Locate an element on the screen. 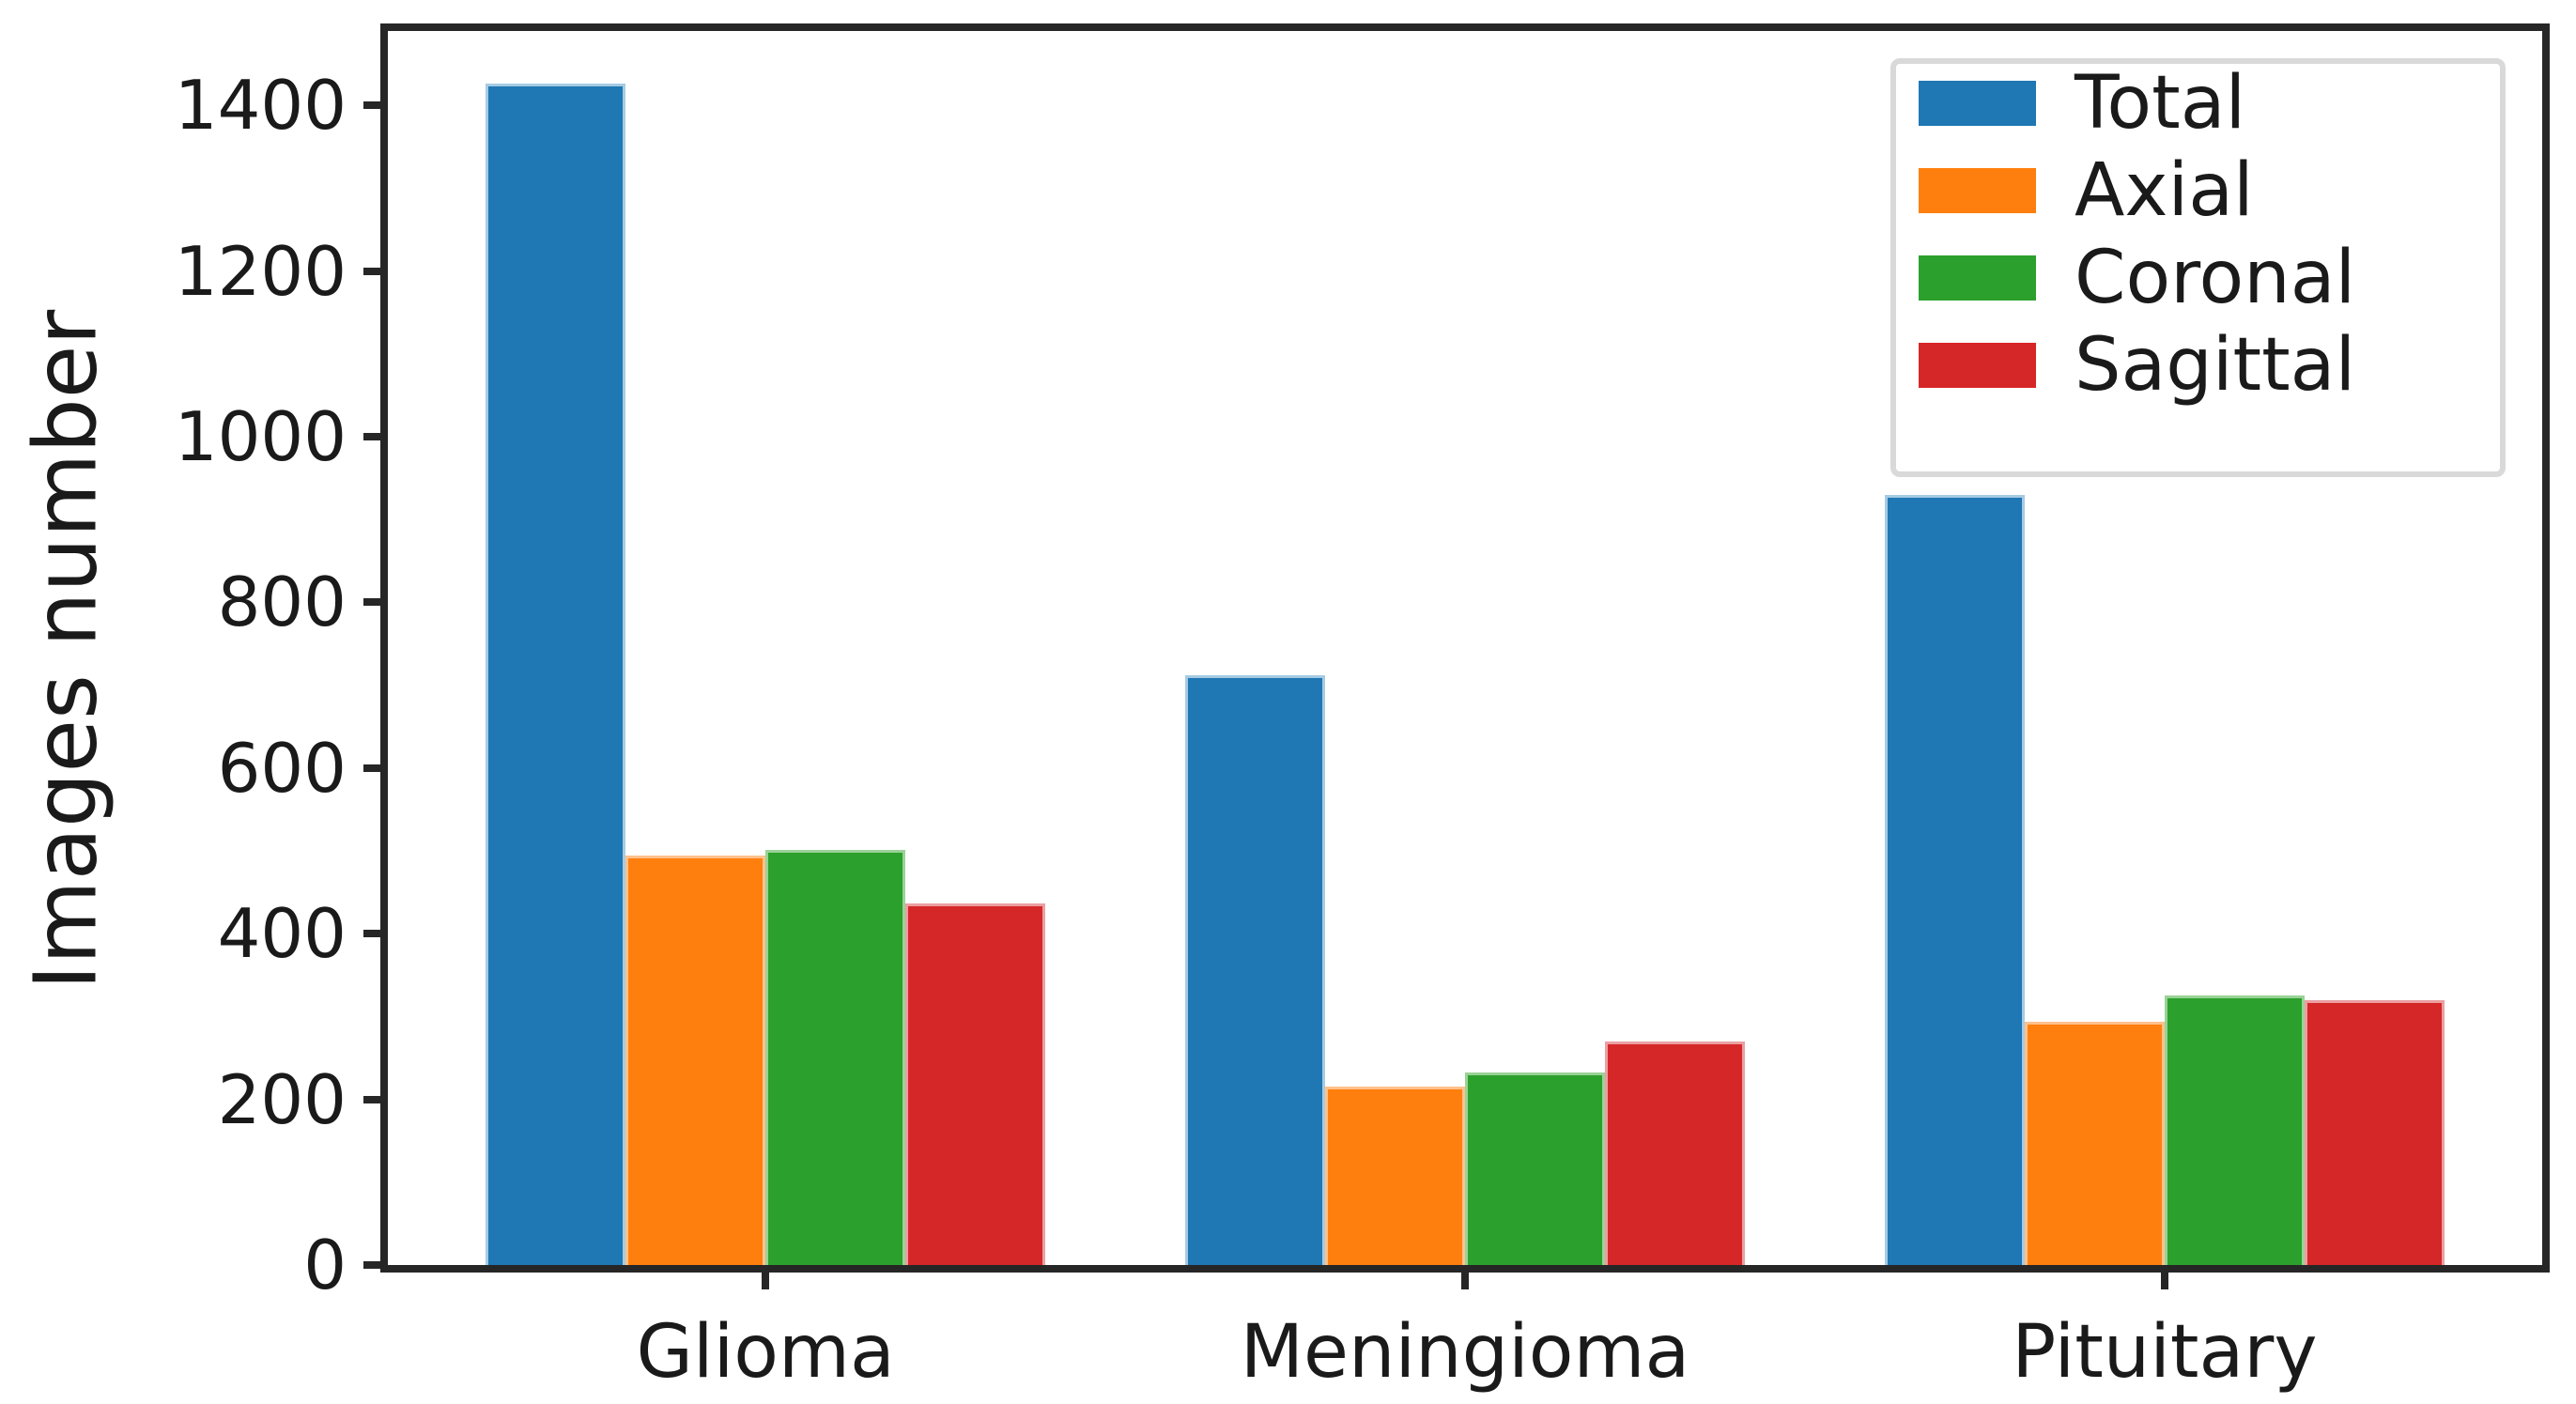 The image size is (2576, 1404). bar-sagittal-pituitary is located at coordinates (2374, 1132).